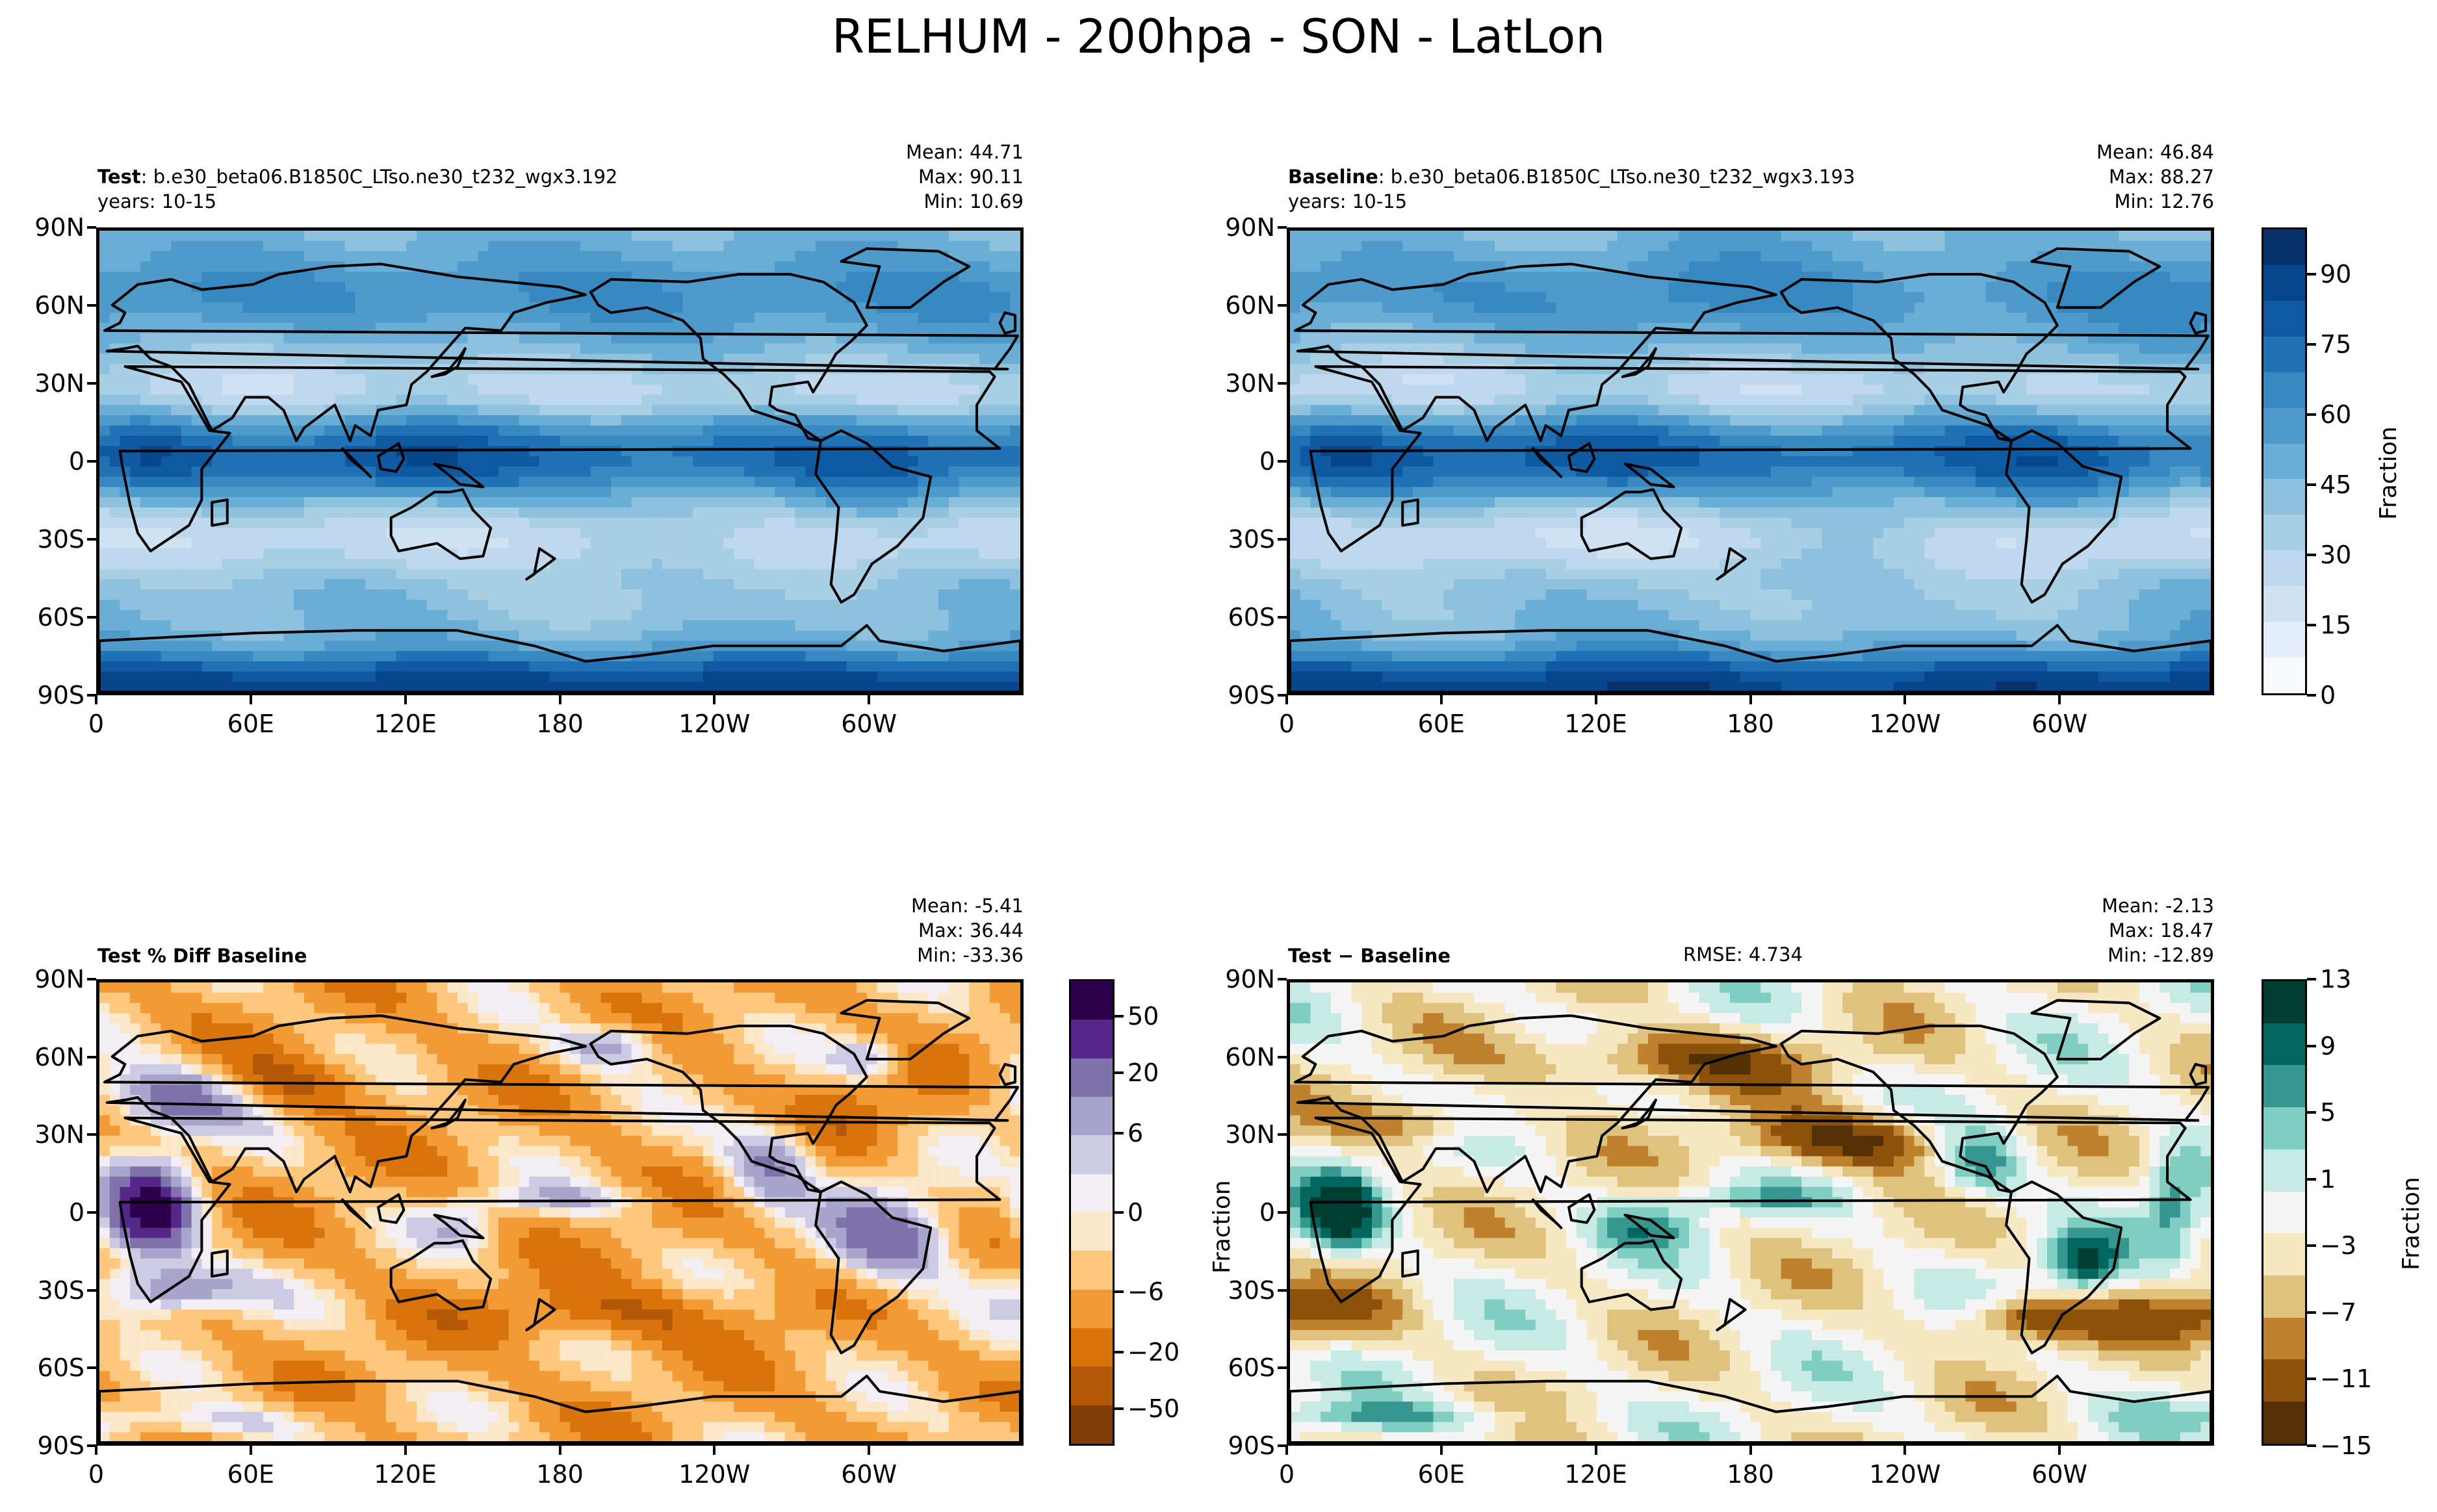 Image resolution: width=2437 pixels, height=1512 pixels. What do you see at coordinates (59, 979) in the screenshot?
I see `pctdiff-lat-tick-label: 90N` at bounding box center [59, 979].